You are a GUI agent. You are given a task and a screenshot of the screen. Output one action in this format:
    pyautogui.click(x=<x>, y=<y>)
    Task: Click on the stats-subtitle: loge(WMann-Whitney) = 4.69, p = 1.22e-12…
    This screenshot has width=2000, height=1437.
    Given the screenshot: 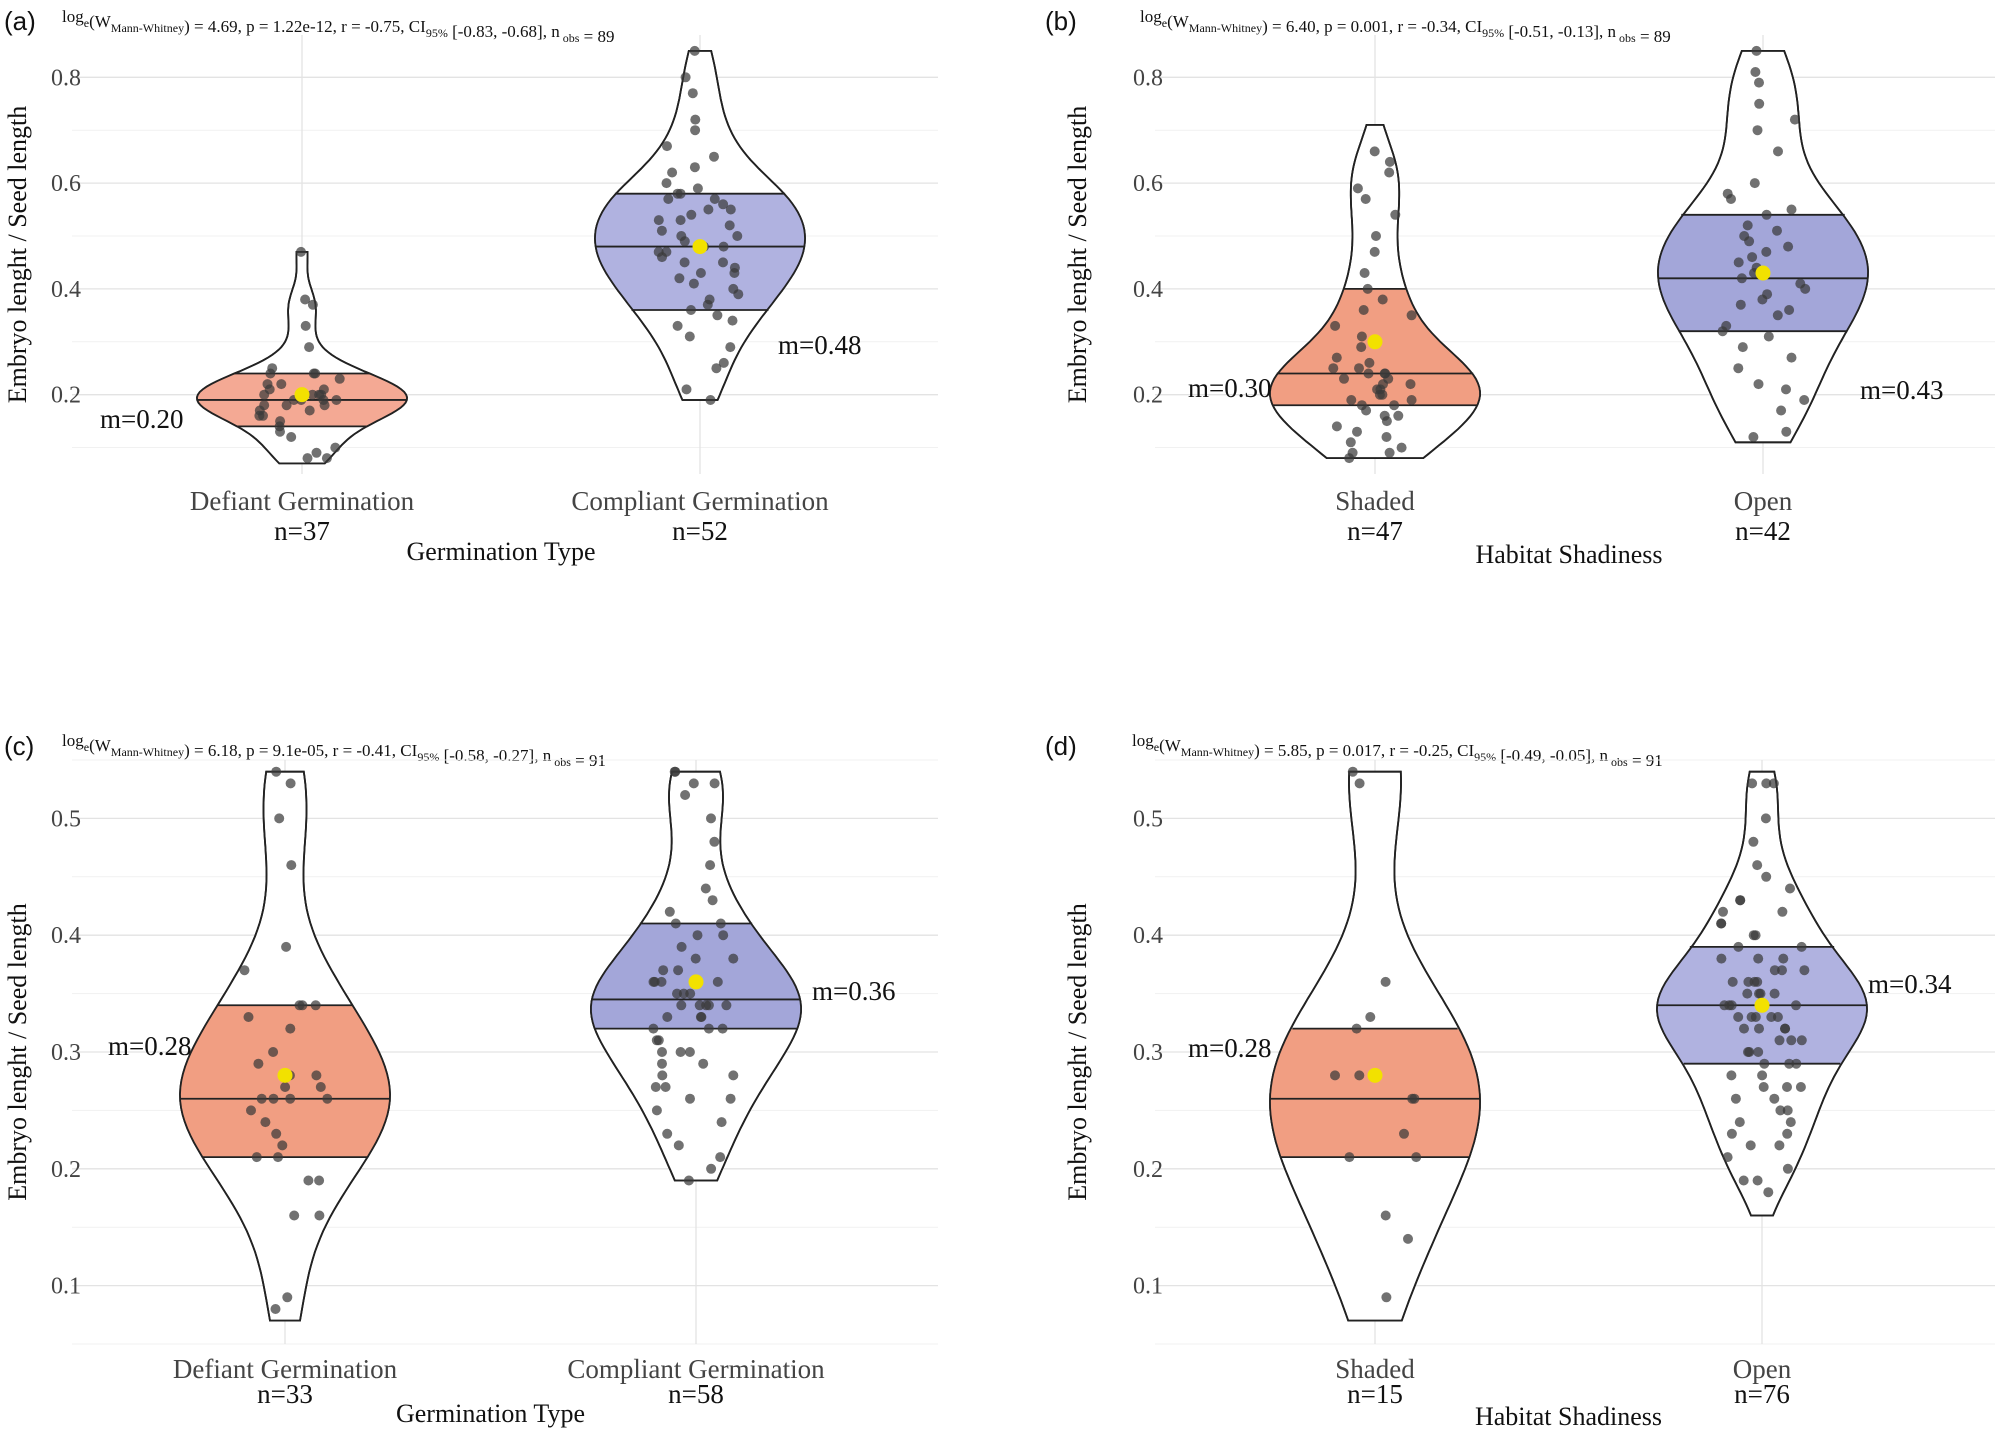 What is the action you would take?
    pyautogui.click(x=338, y=26)
    